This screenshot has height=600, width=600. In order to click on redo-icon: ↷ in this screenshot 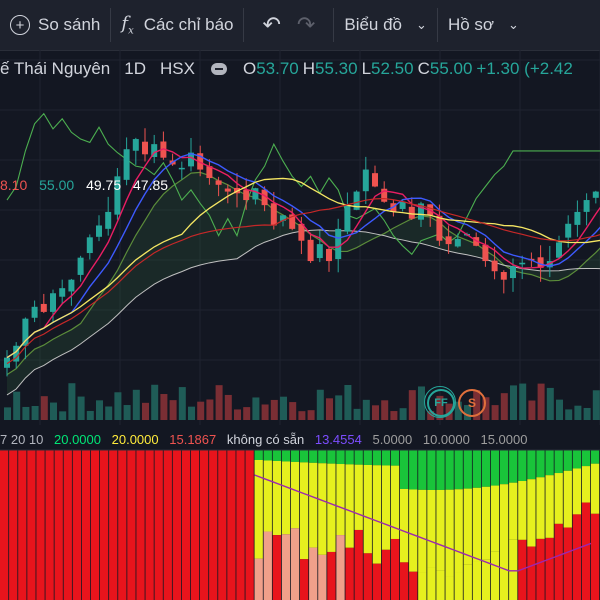, I will do `click(306, 24)`.